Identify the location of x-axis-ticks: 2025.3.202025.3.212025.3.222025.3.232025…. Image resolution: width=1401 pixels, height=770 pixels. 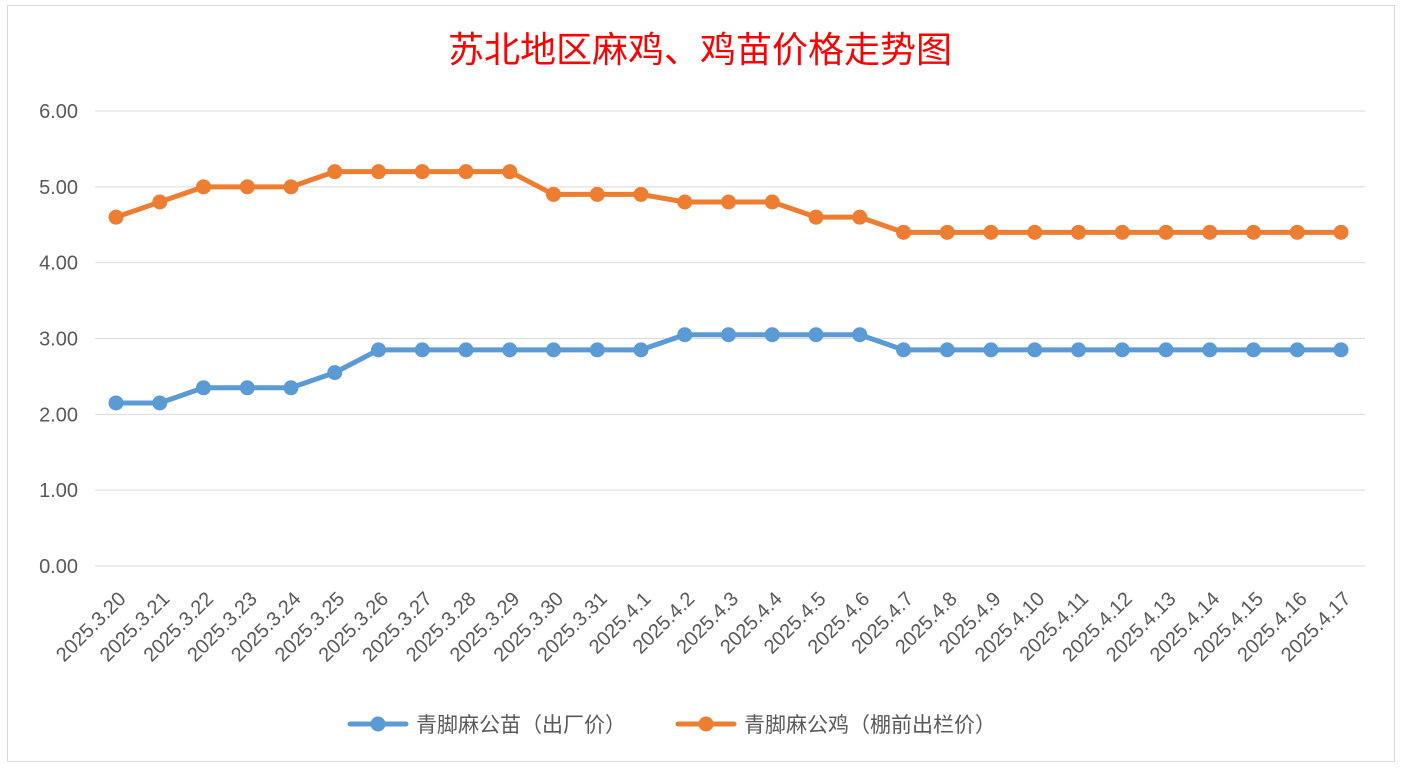
(703, 627).